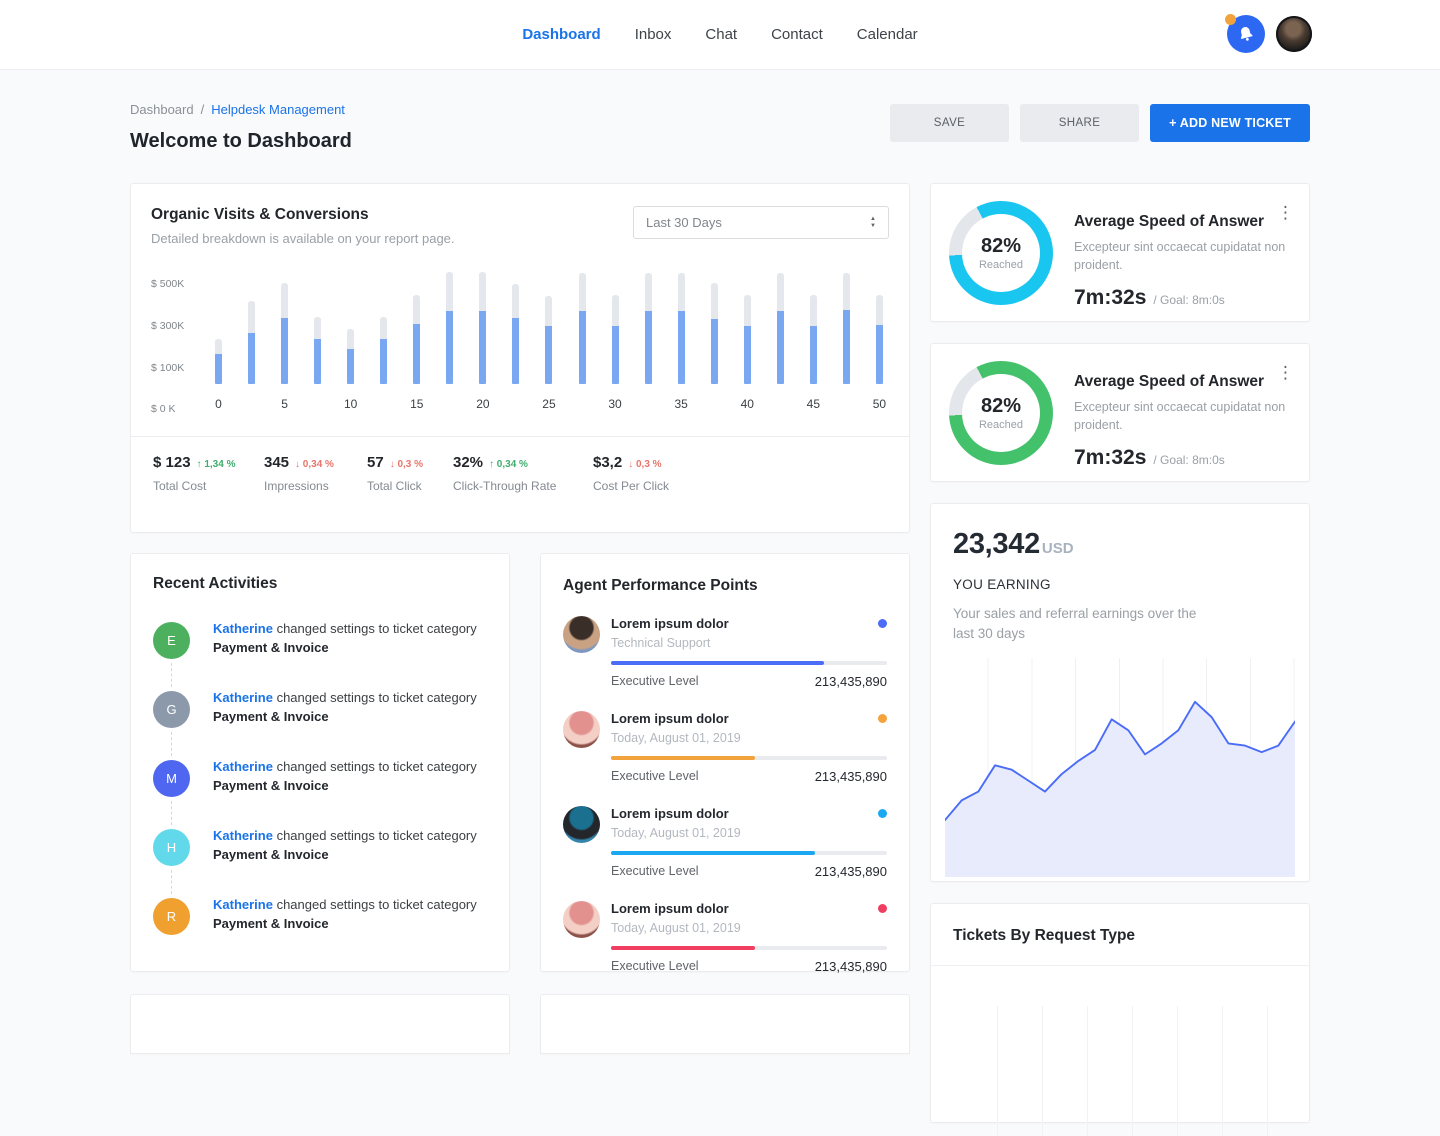 This screenshot has width=1440, height=1136. Describe the element at coordinates (749, 853) in the screenshot. I see `progress-bar` at that location.